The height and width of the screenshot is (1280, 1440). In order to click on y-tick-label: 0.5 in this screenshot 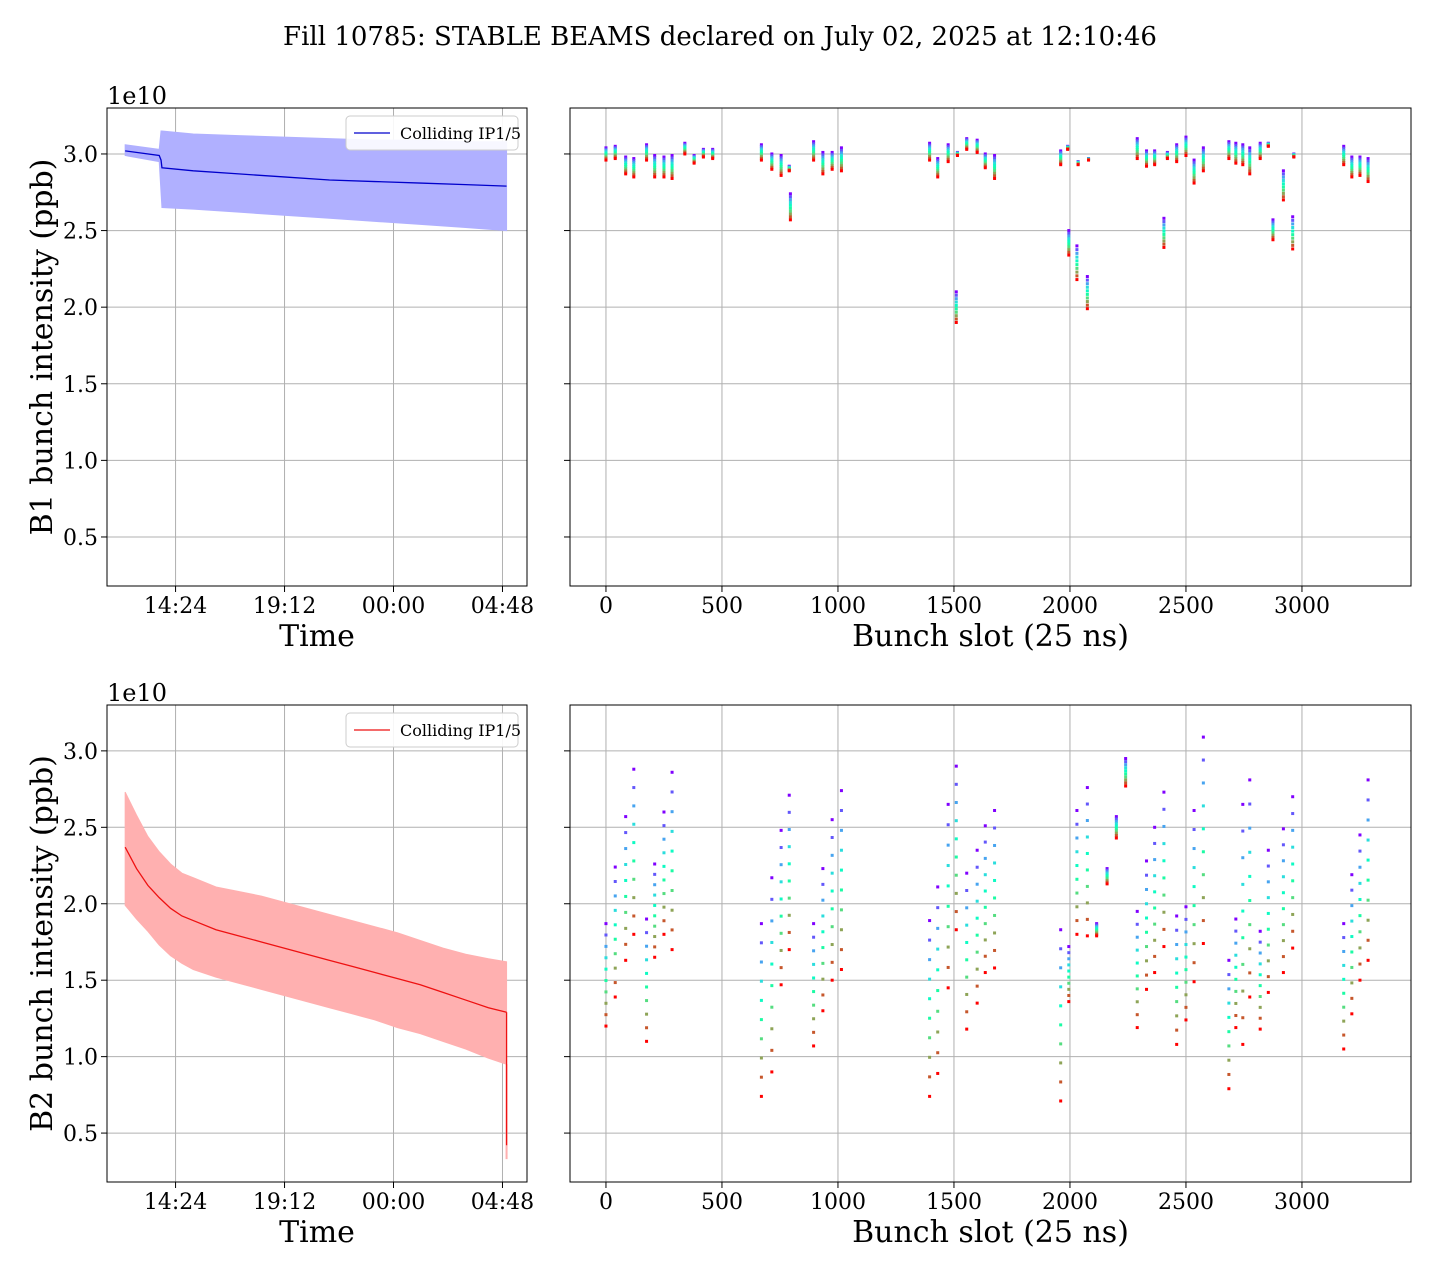, I will do `click(80, 538)`.